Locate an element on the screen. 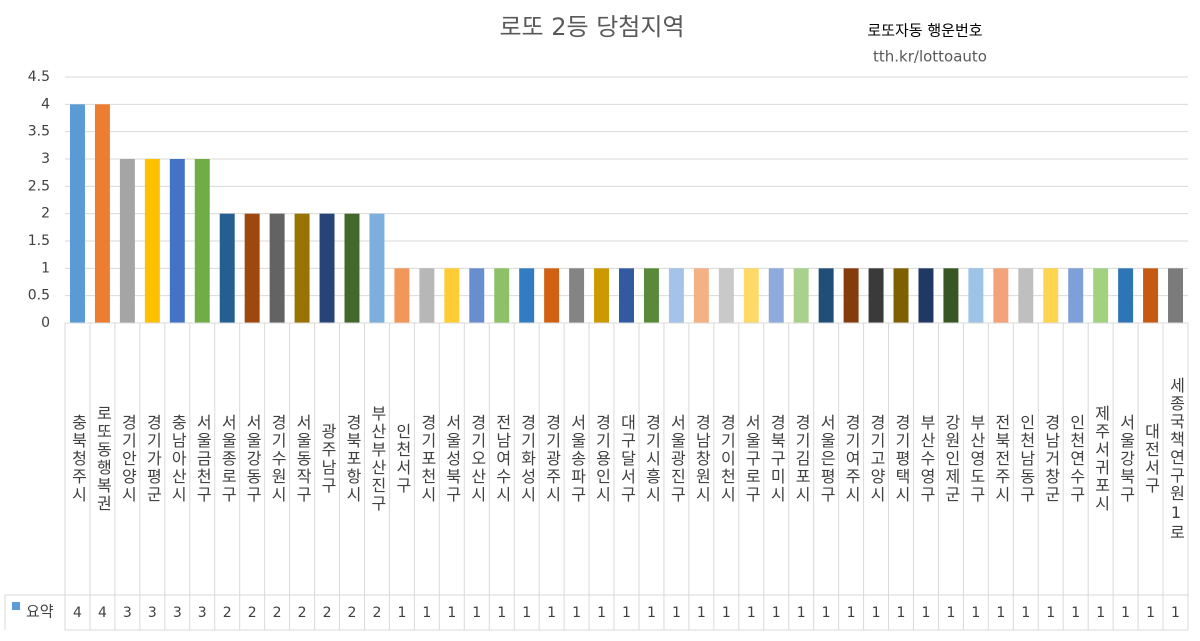 The image size is (1200, 641). x-tick-label-cell: 서울송파구 is located at coordinates (576, 459).